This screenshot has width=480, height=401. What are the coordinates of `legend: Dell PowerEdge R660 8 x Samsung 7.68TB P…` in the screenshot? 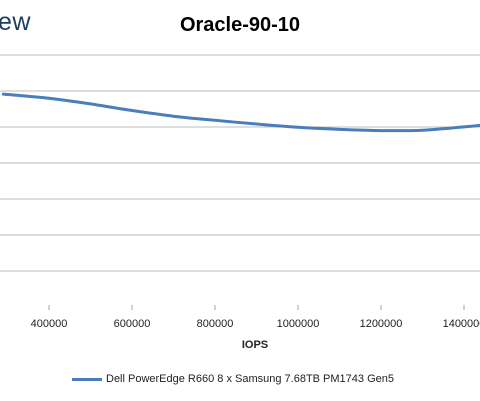 It's located at (233, 379).